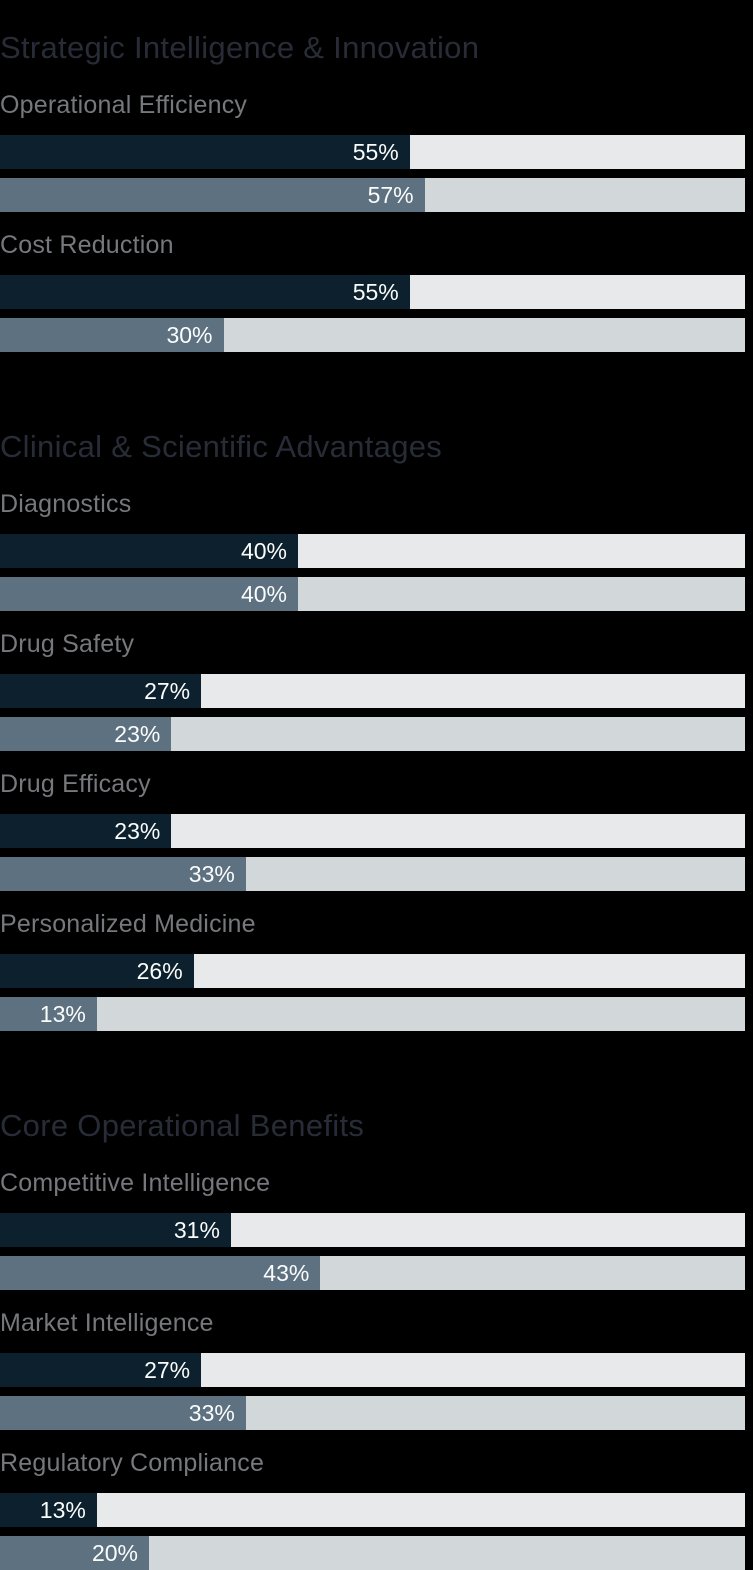 This screenshot has height=1570, width=753. I want to click on bar-track: 31%, so click(372, 1230).